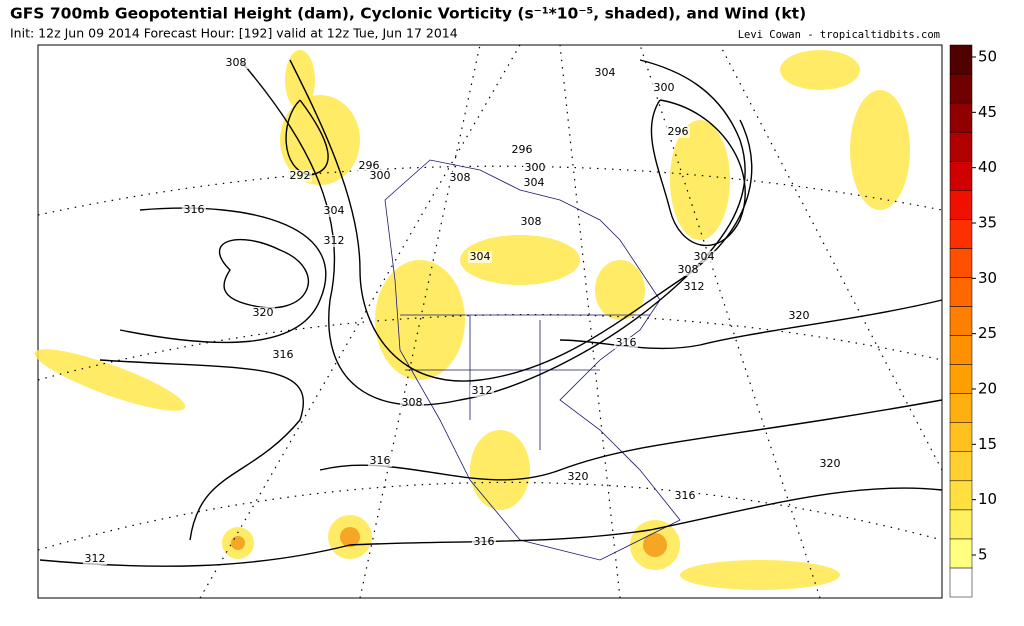 The image size is (1024, 626). I want to click on colorbar-label: 20, so click(987, 389).